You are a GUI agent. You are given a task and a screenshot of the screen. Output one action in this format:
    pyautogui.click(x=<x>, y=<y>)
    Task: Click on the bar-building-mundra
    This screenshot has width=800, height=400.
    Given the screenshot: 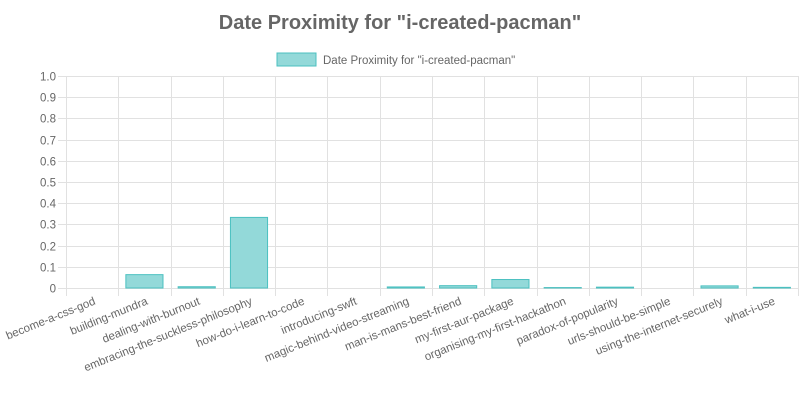 What is the action you would take?
    pyautogui.click(x=144, y=281)
    